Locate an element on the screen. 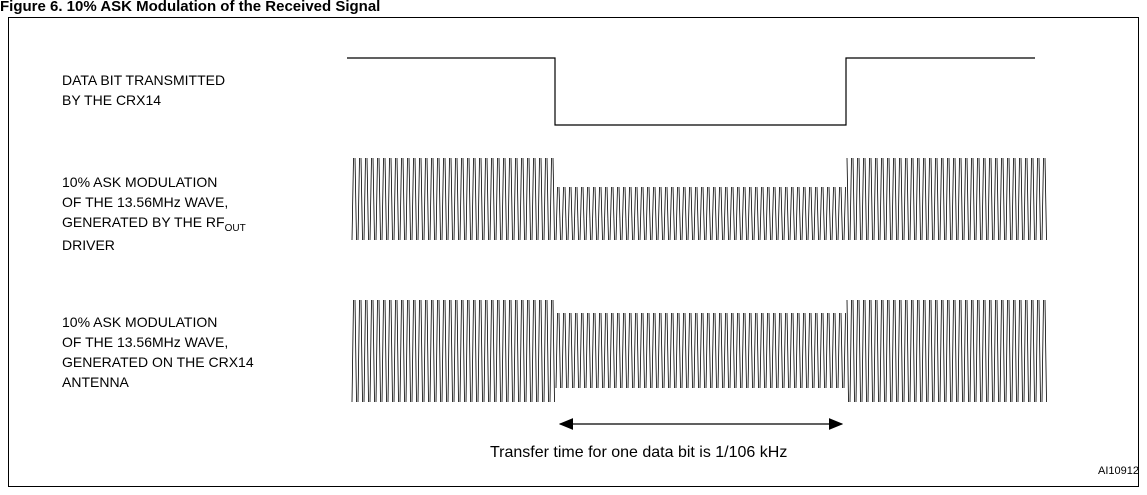  data-bit-label-line-1: DATA BIT TRANSMITTED is located at coordinates (144, 80).